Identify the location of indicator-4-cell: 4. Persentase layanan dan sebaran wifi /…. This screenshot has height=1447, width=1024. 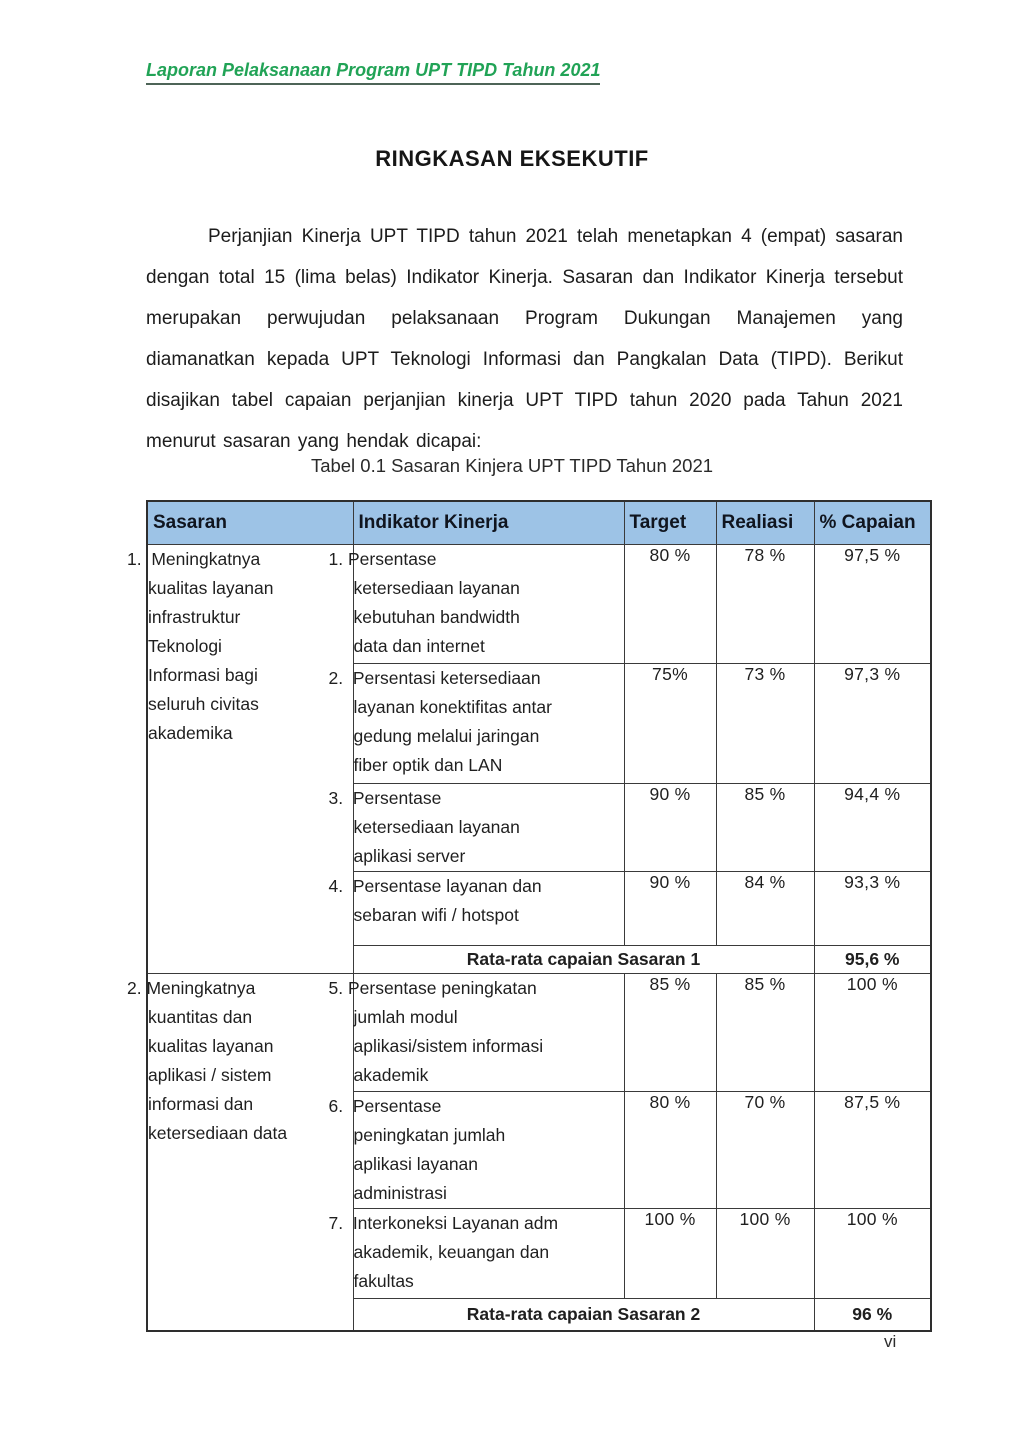
(477, 908).